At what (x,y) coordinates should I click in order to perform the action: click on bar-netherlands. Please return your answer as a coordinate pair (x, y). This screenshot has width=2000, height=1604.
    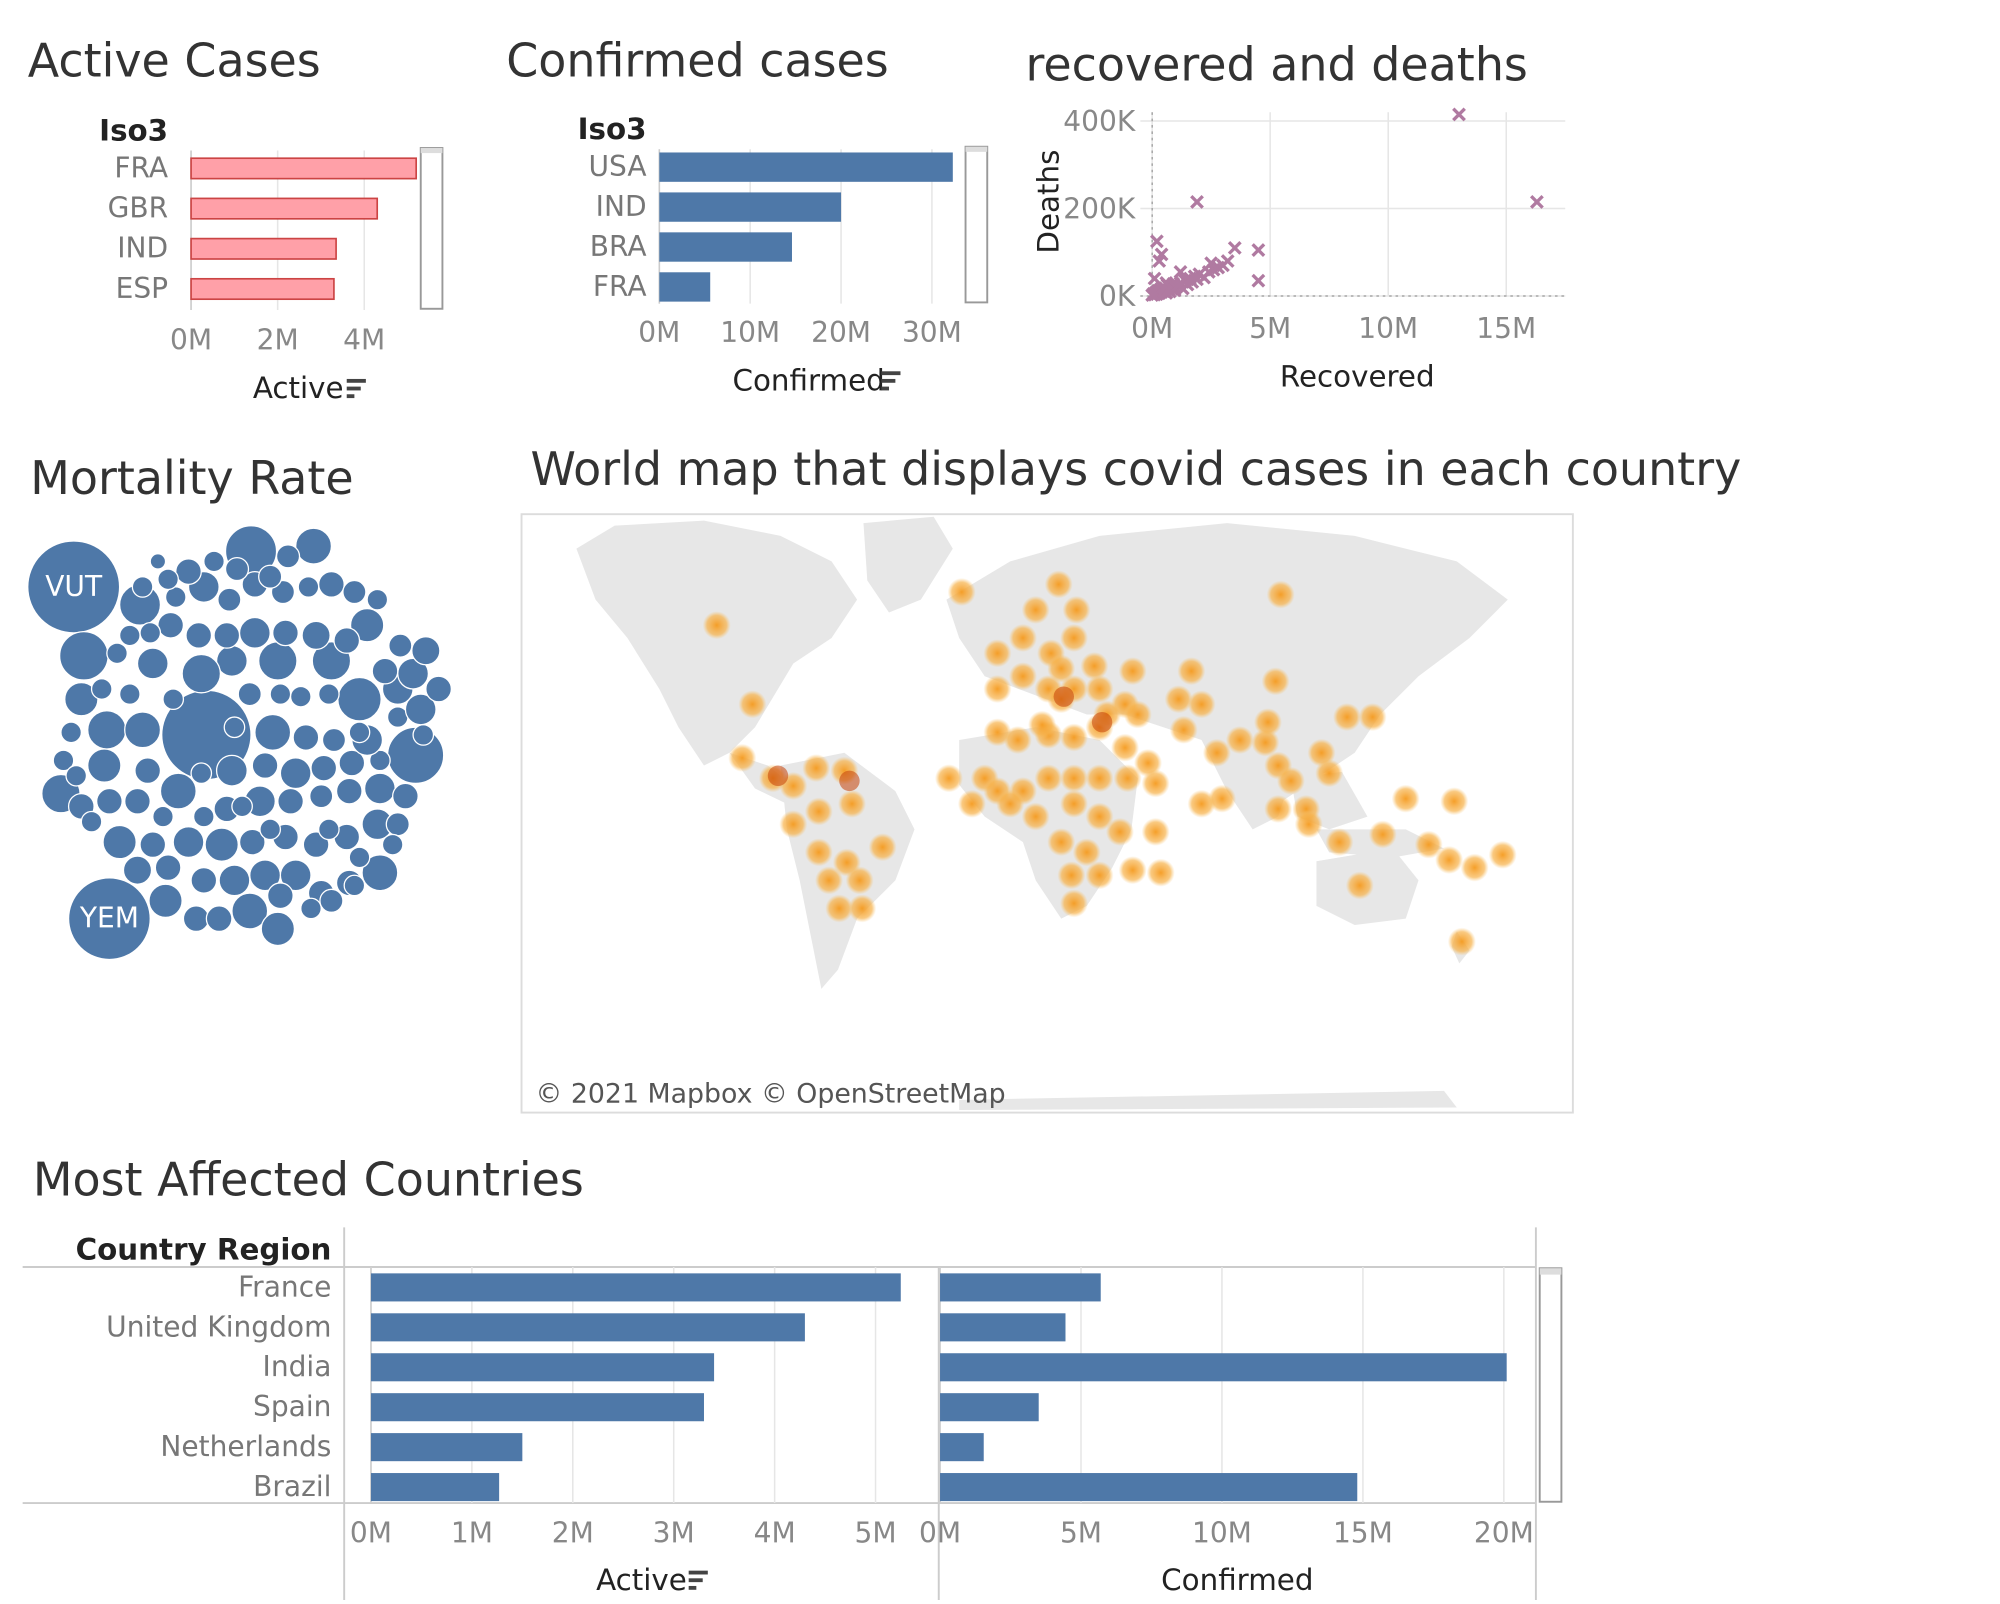
    Looking at the image, I should click on (446, 1447).